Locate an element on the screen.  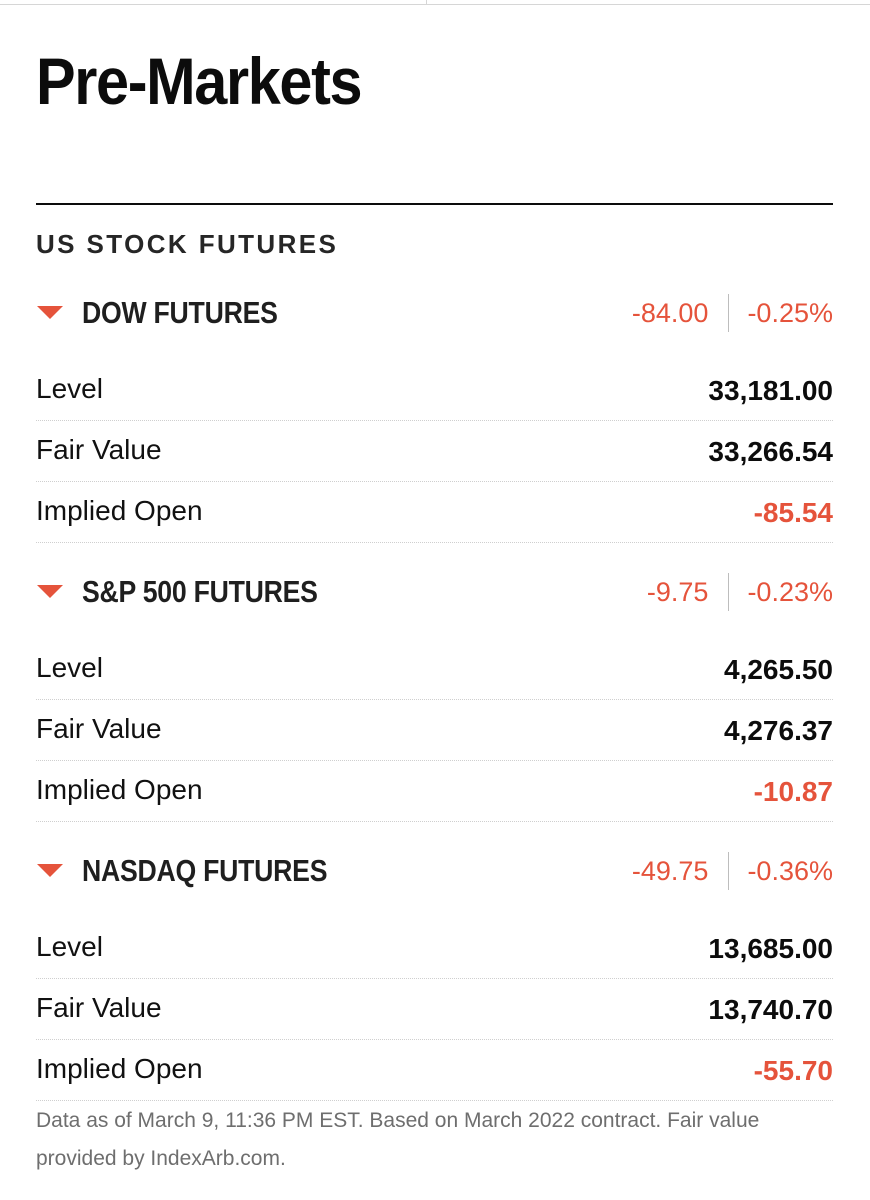
data-row-level: Level 13,685.00 is located at coordinates (434, 948).